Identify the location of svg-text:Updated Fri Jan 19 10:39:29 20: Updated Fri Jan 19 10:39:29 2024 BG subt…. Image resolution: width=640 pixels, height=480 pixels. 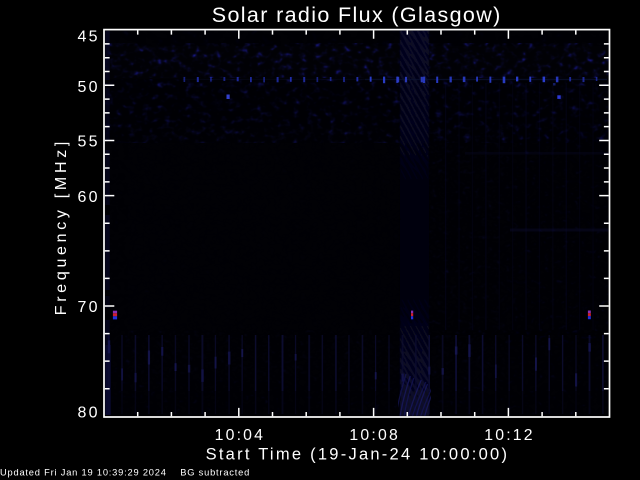
(125, 472).